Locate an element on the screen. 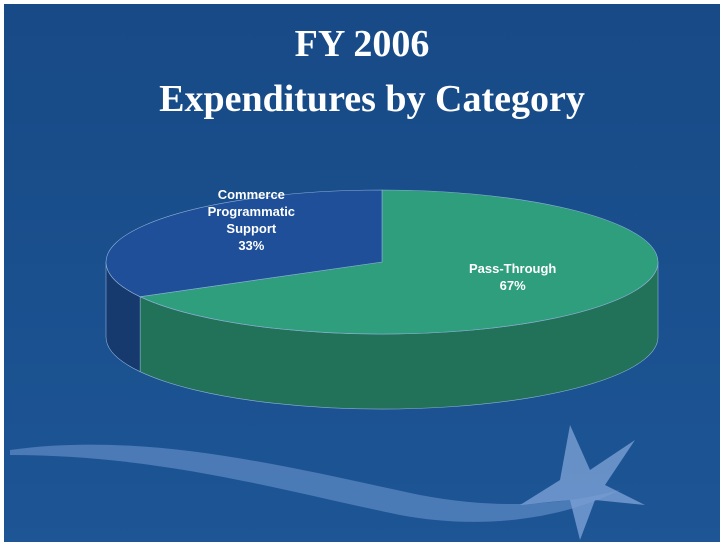 The width and height of the screenshot is (724, 546). slice is located at coordinates (244, 243).